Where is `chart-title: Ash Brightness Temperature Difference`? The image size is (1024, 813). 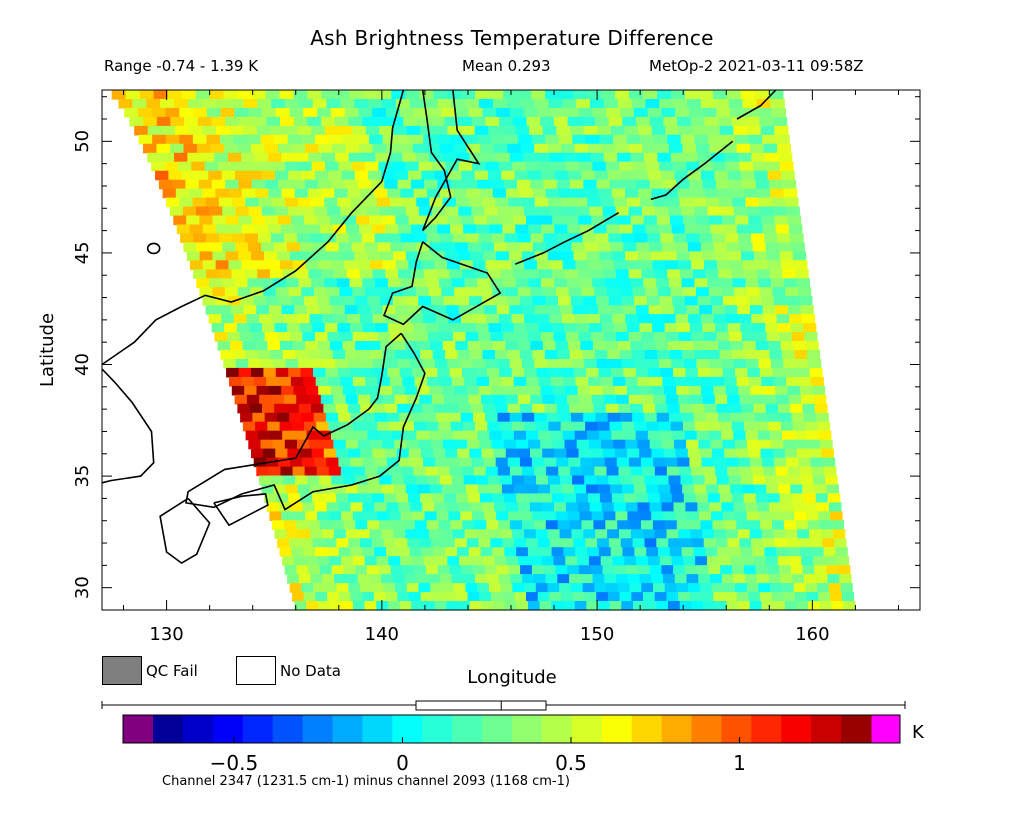
chart-title: Ash Brightness Temperature Difference is located at coordinates (512, 38).